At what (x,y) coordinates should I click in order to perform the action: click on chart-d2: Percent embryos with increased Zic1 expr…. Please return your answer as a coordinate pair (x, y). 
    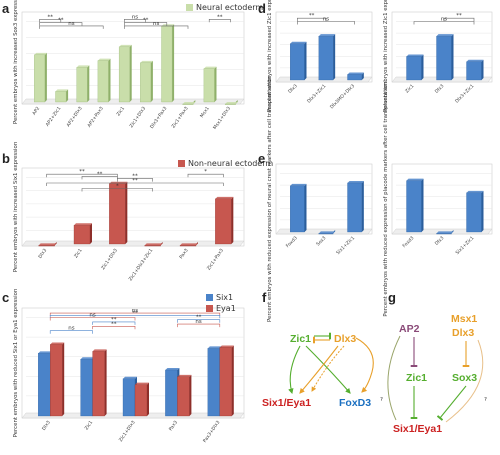
    Looking at the image, I should click on (438, 56).